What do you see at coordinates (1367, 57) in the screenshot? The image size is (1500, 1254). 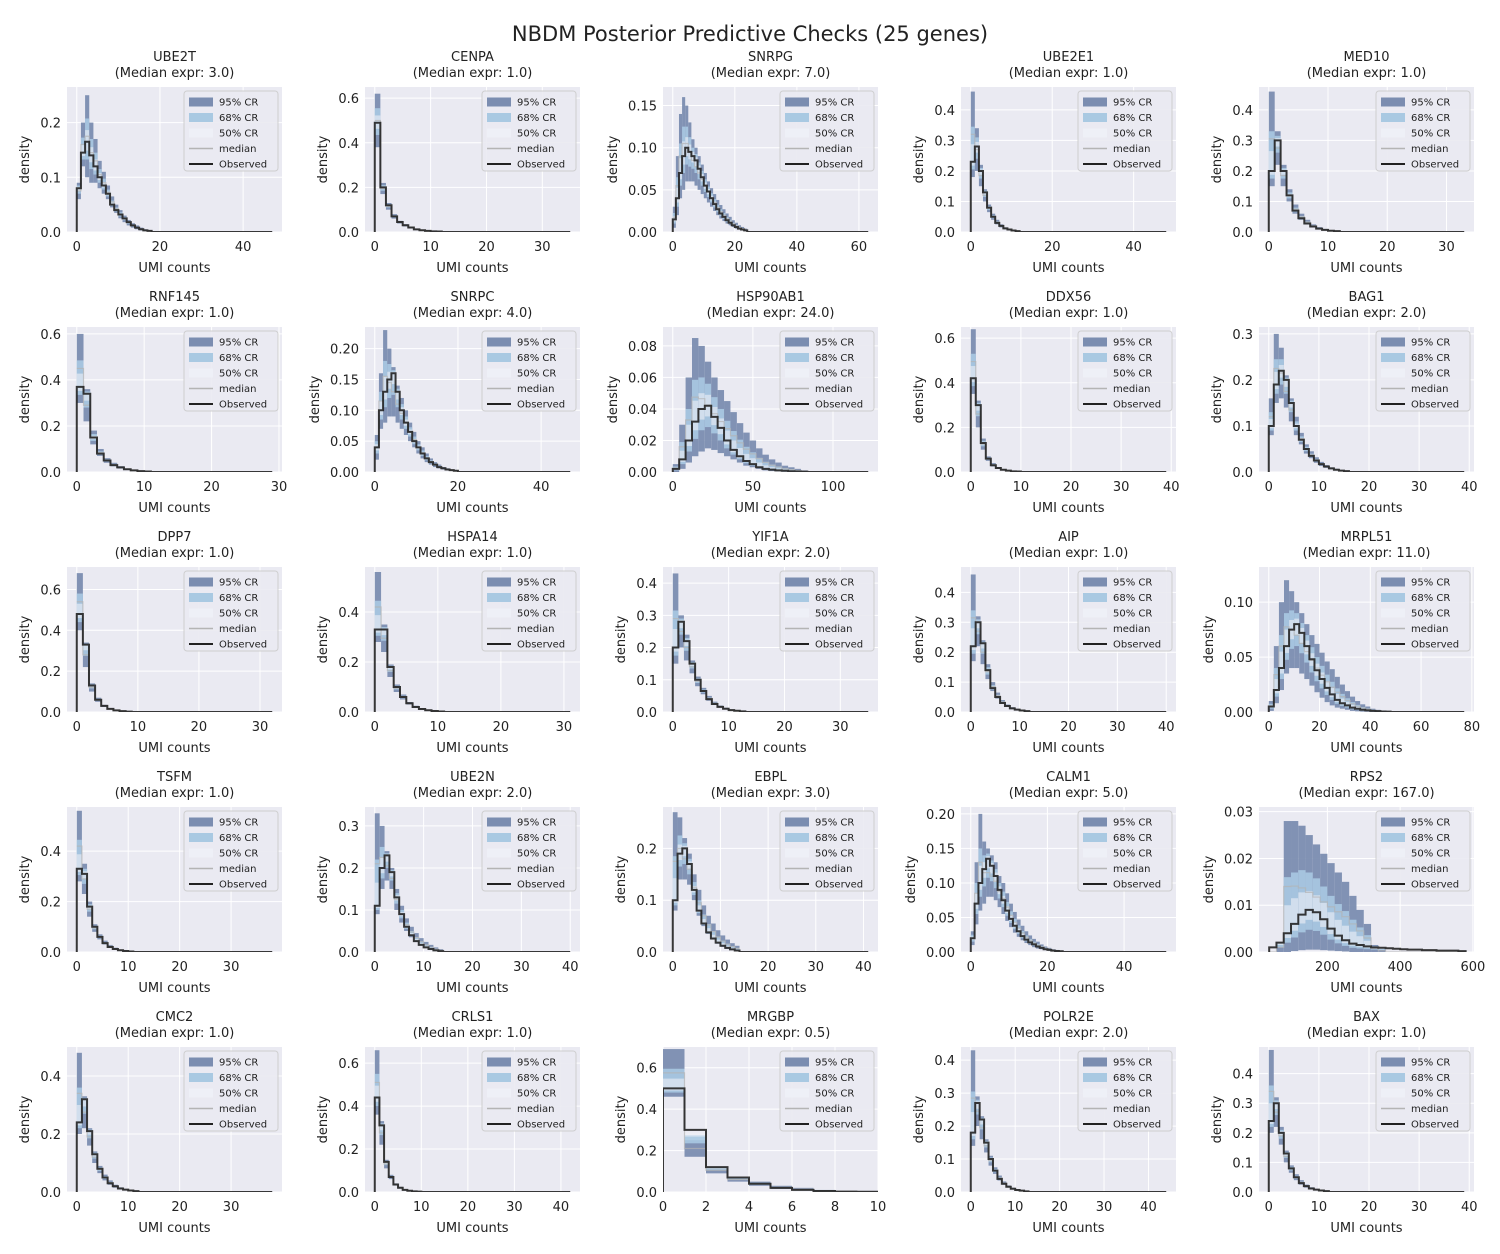 I see `panel-title: MED10` at bounding box center [1367, 57].